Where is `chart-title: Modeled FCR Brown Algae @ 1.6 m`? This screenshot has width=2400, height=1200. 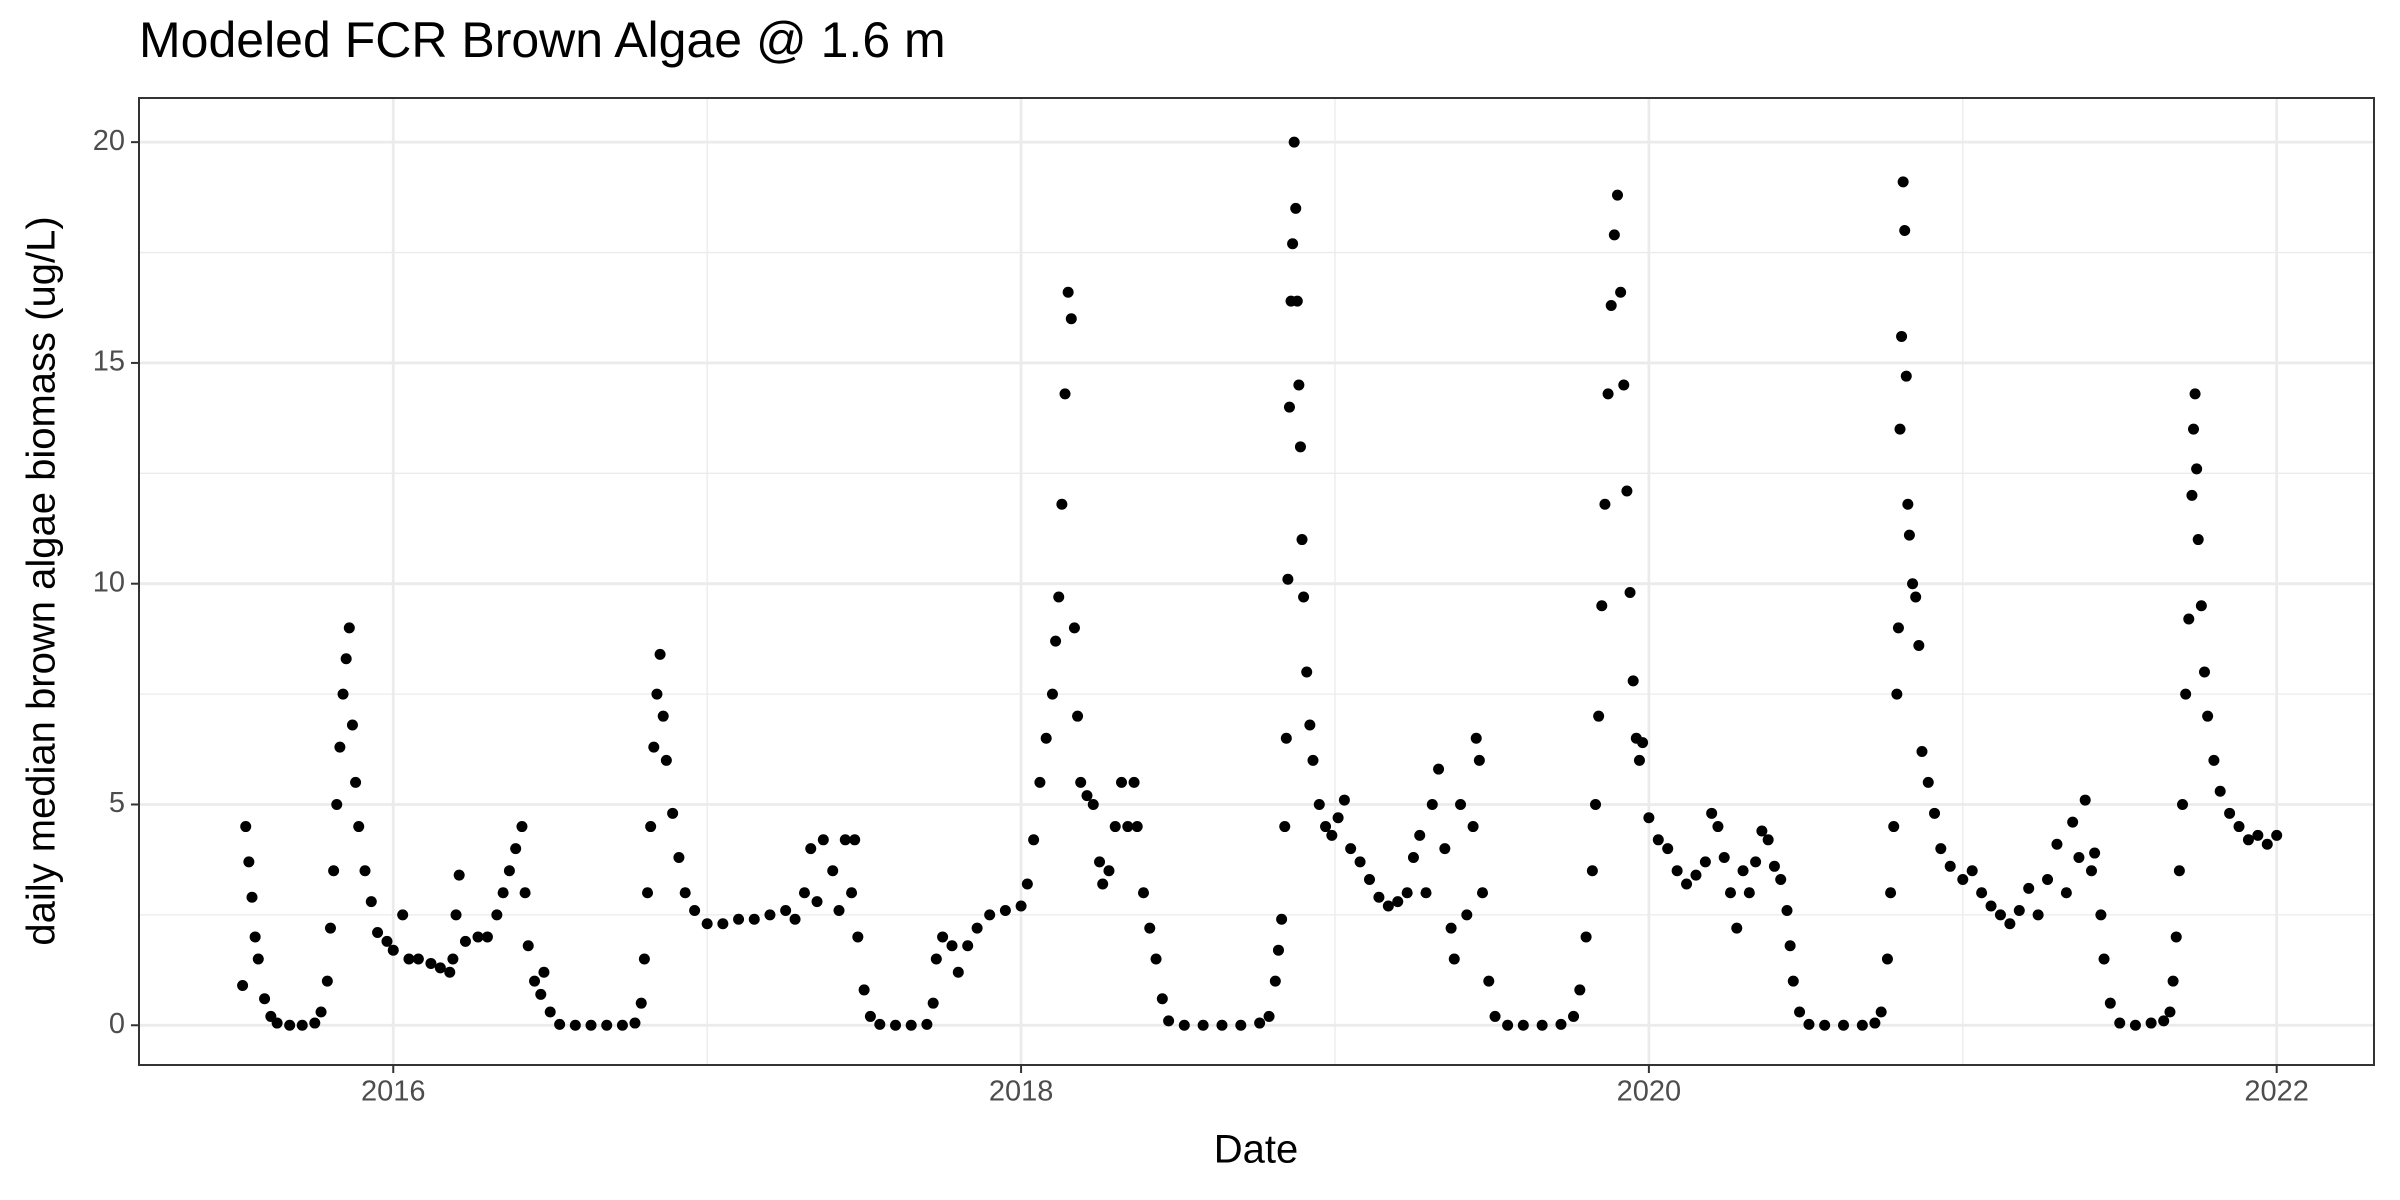
chart-title: Modeled FCR Brown Algae @ 1.6 m is located at coordinates (542, 40).